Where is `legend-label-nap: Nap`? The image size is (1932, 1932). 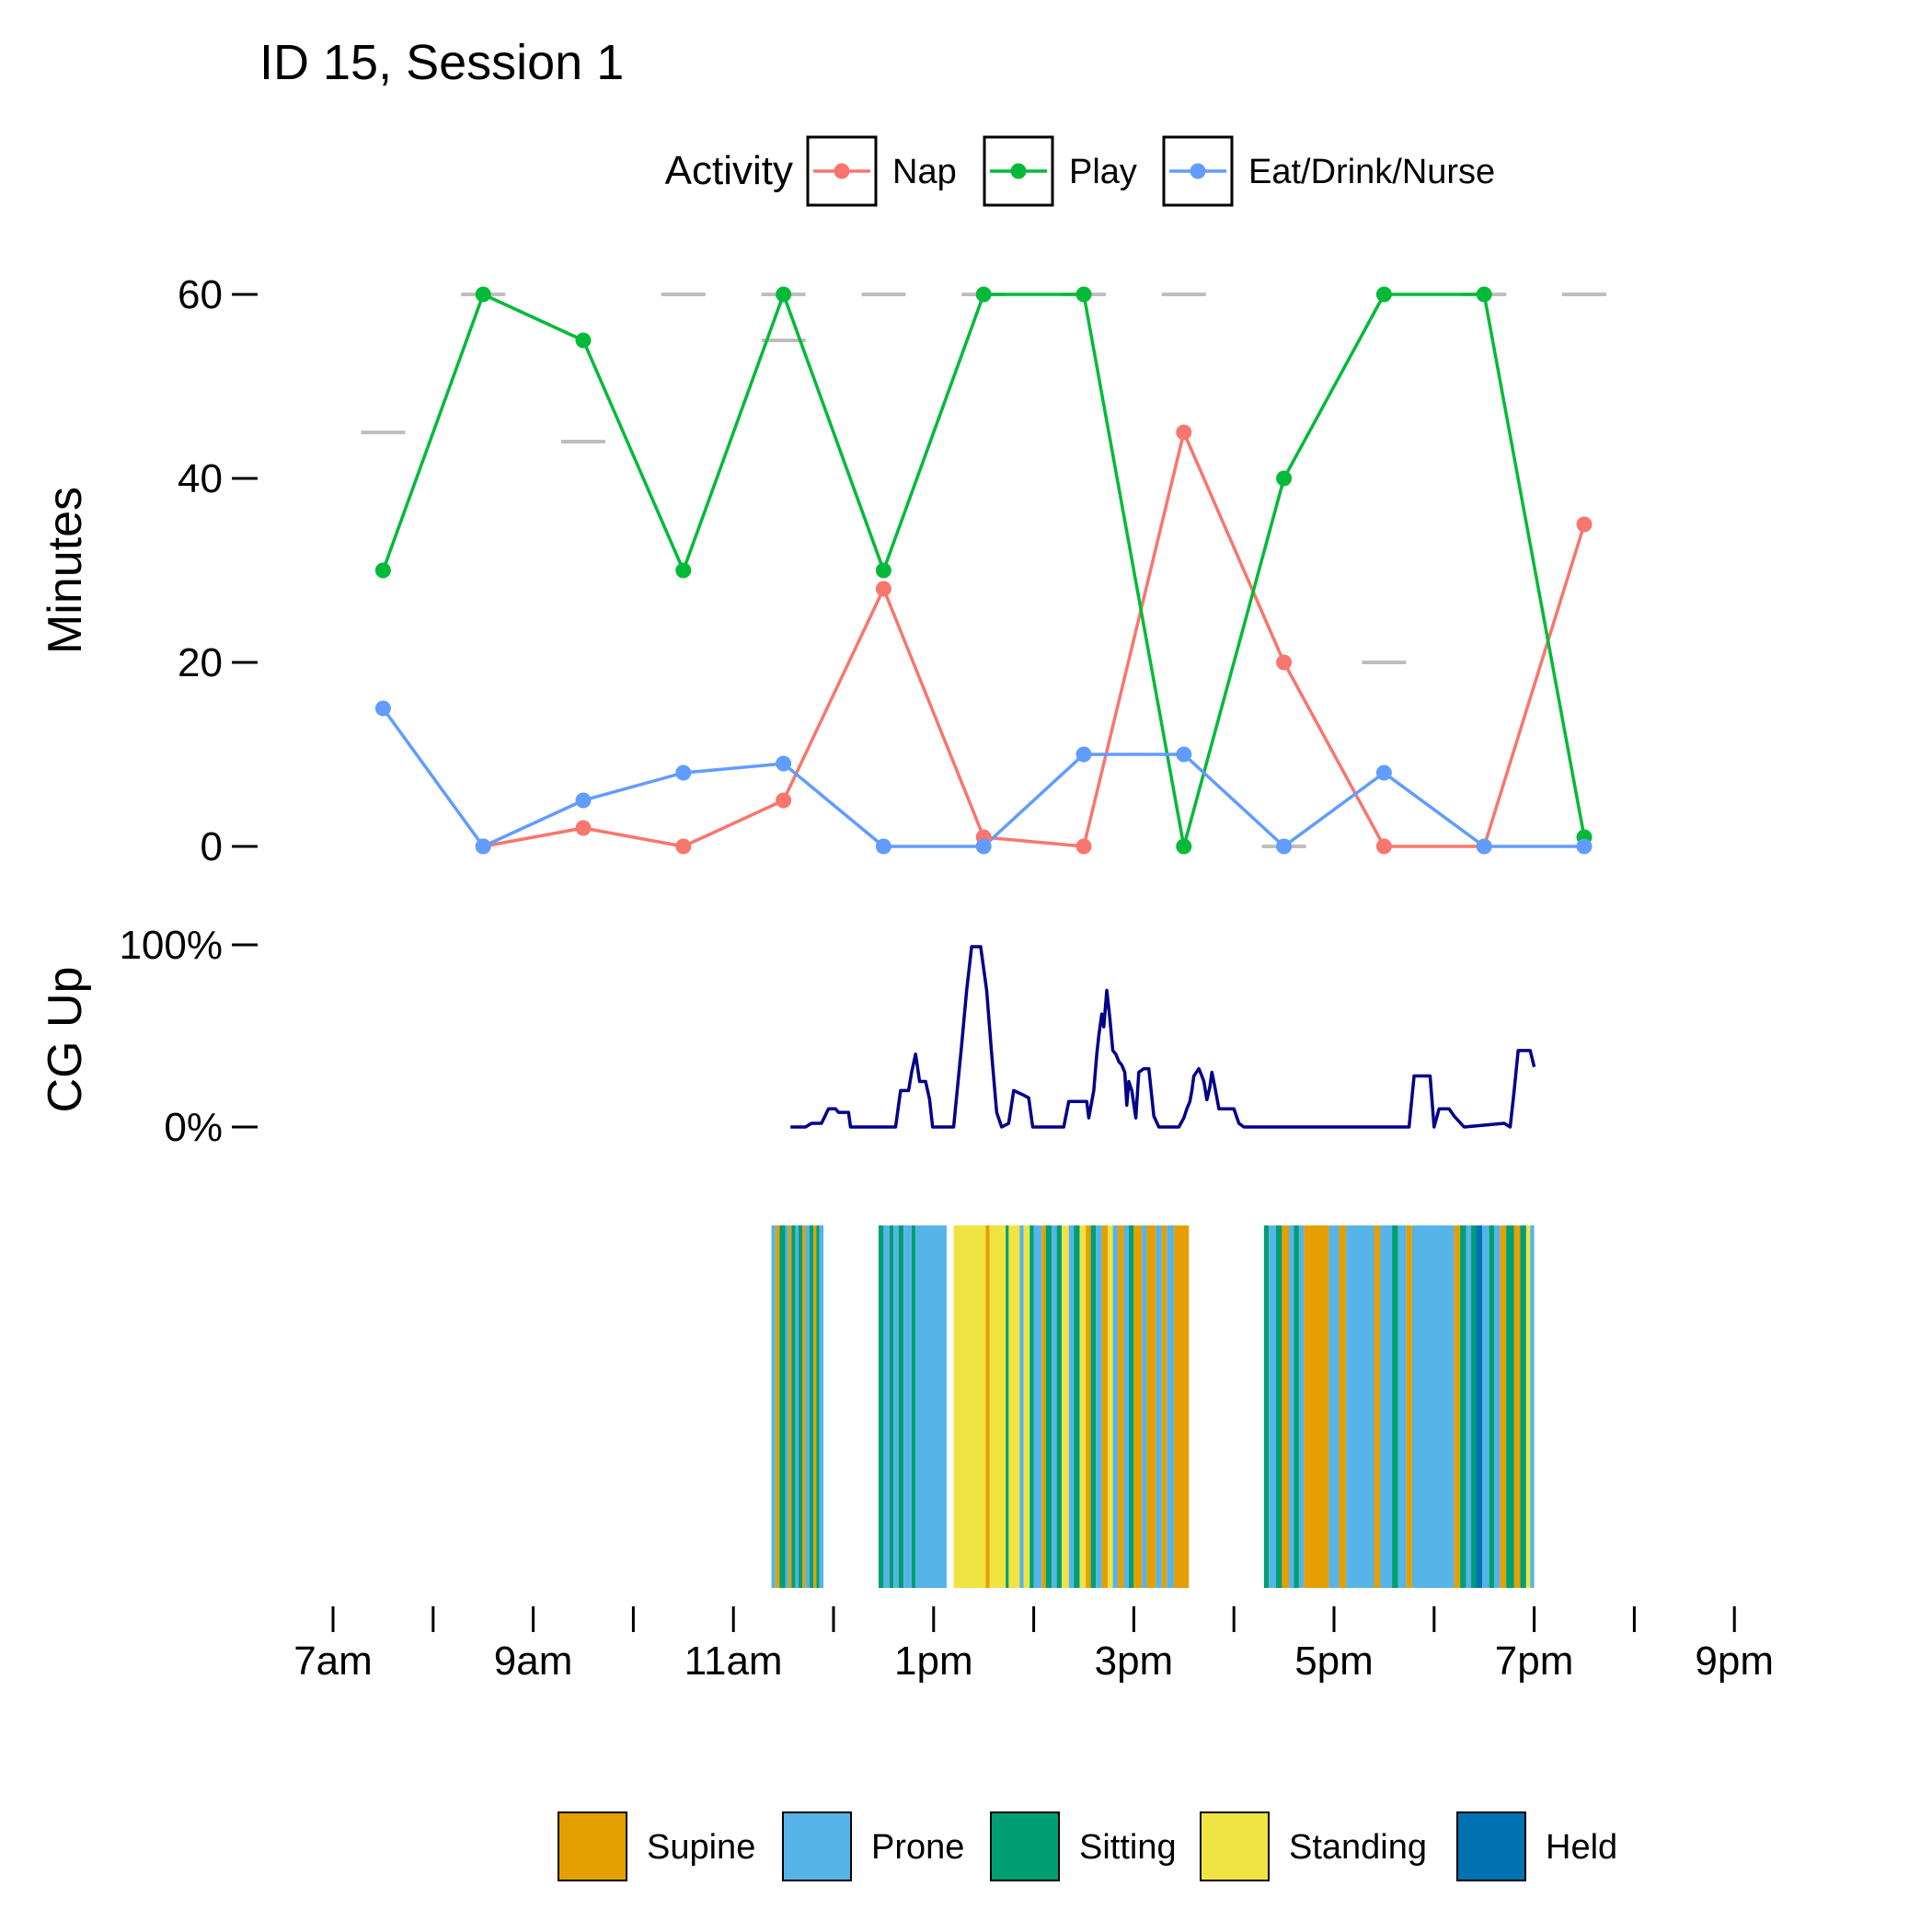
legend-label-nap: Nap is located at coordinates (924, 172).